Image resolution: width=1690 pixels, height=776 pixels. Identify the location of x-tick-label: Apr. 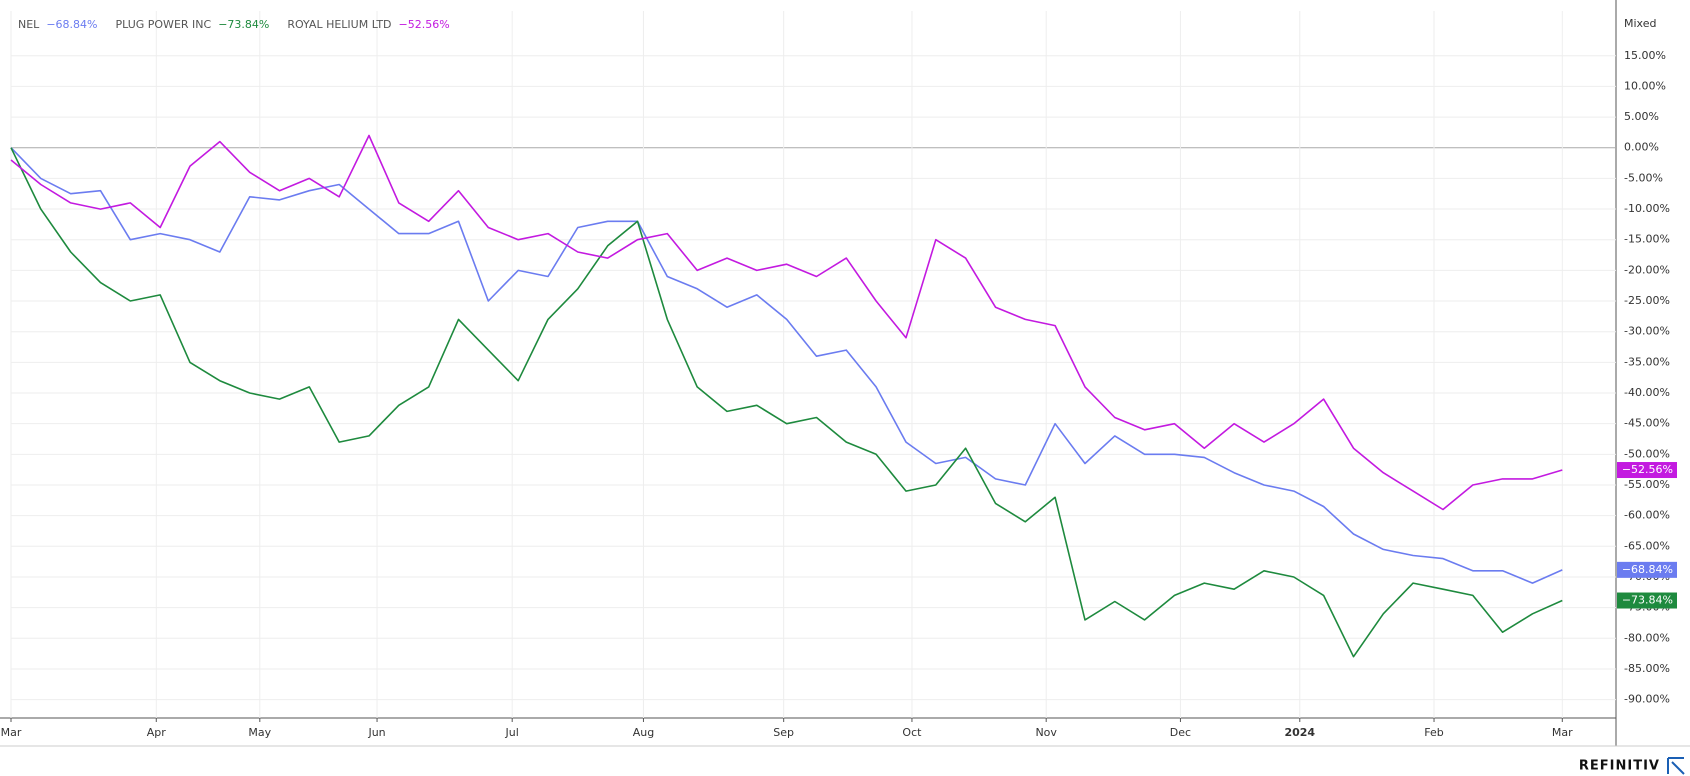
(157, 732).